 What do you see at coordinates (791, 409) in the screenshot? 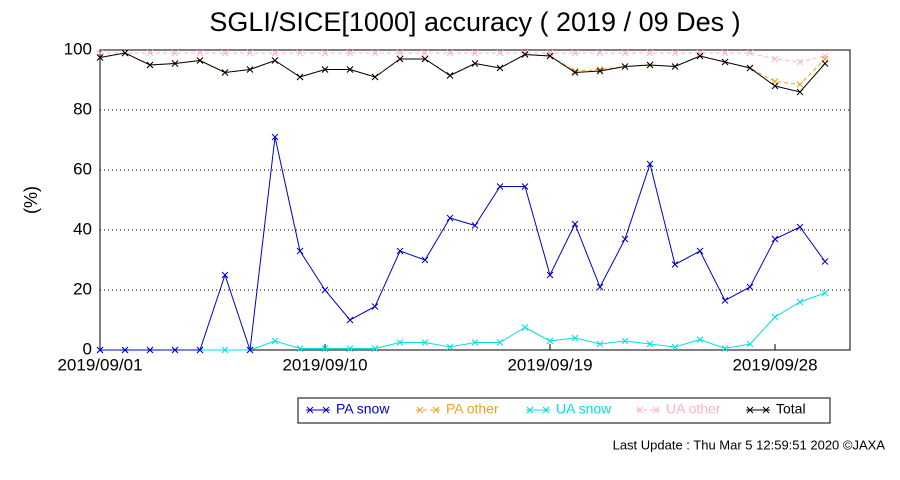
I see `legend-label: Total` at bounding box center [791, 409].